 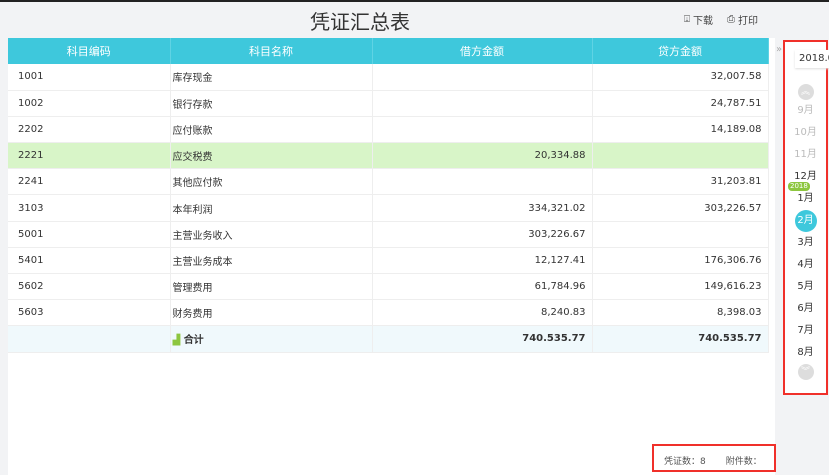 I want to click on cell-debit: 334,321.02, so click(x=482, y=208).